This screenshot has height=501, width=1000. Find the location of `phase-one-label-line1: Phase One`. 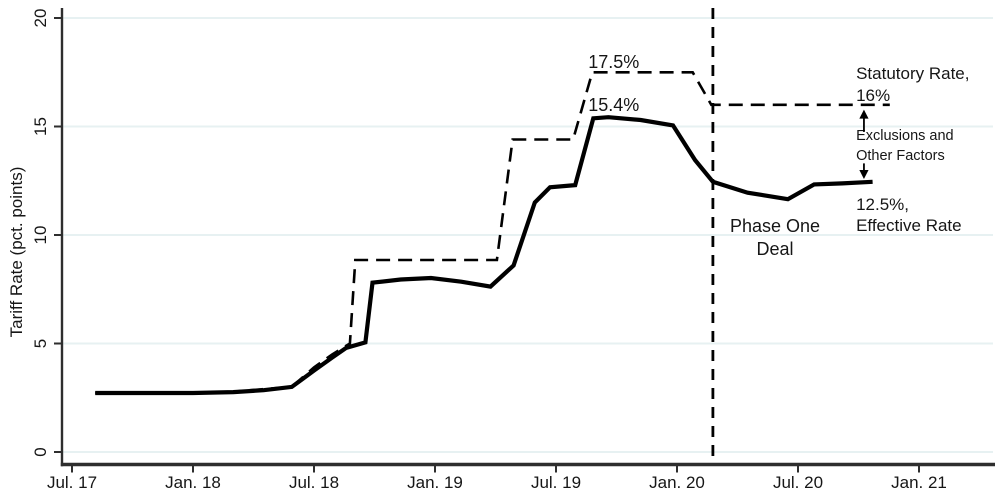

phase-one-label-line1: Phase One is located at coordinates (775, 226).